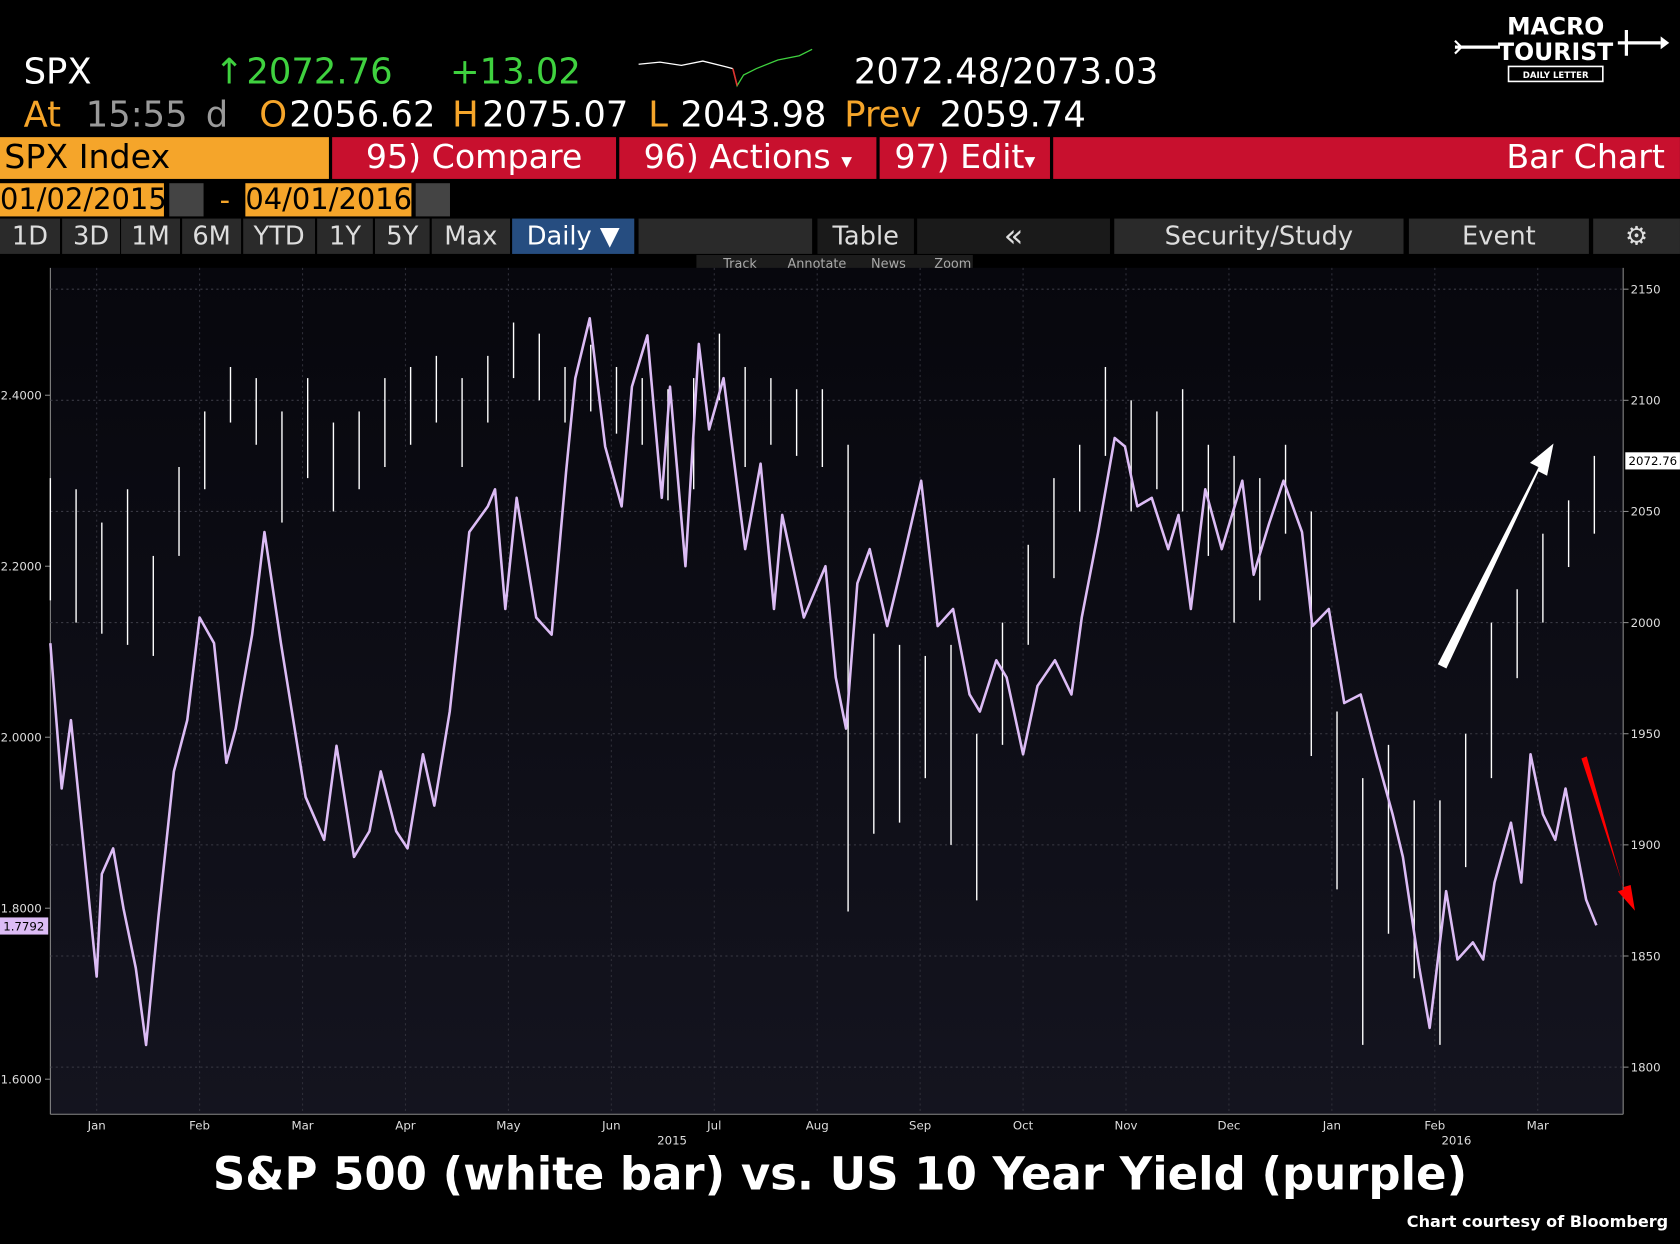  Describe the element at coordinates (273, 114) in the screenshot. I see `open-label: O` at that location.